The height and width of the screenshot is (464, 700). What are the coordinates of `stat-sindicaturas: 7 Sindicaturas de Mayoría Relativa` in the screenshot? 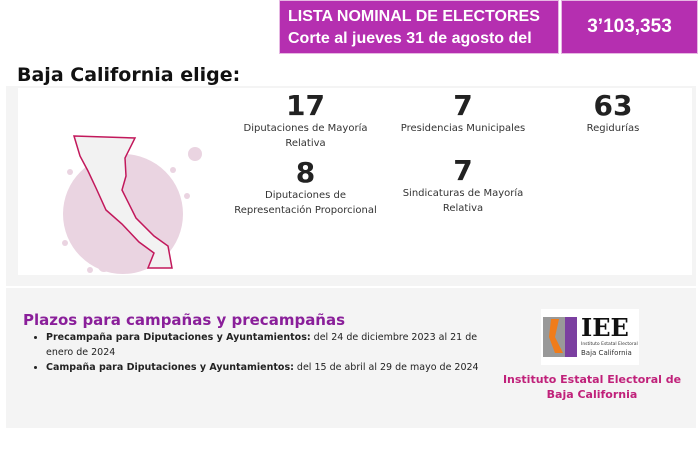 It's located at (463, 184).